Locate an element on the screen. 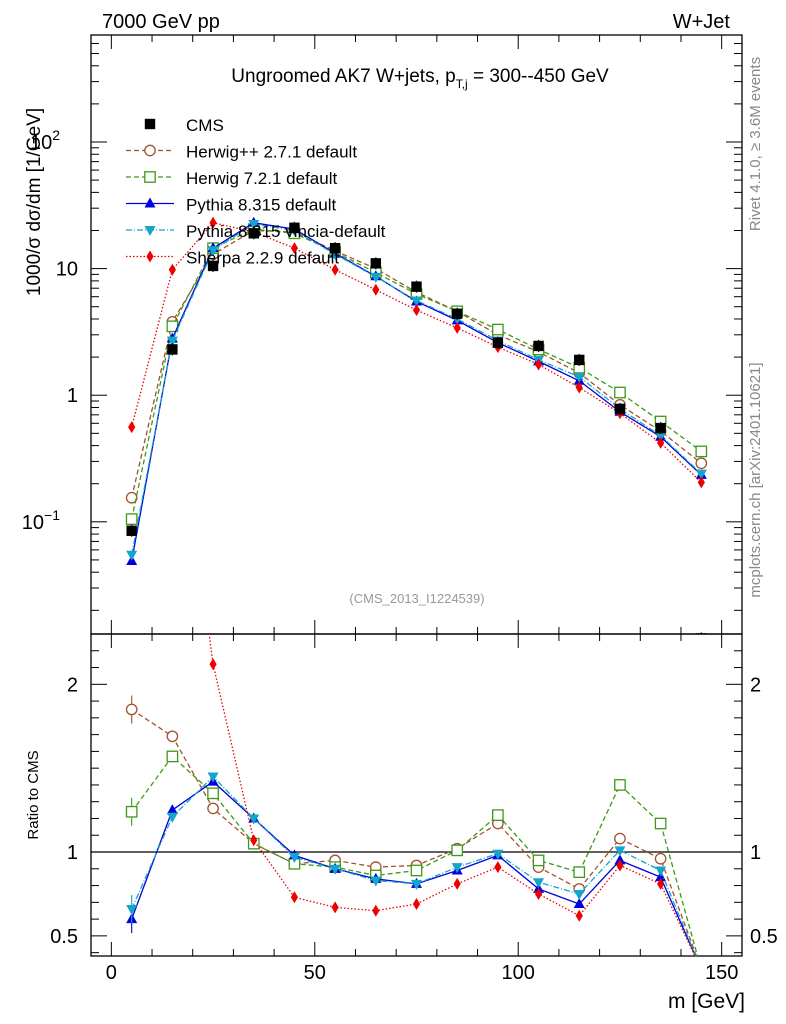  ratio-y-tick-label-right: 2 is located at coordinates (755, 685).